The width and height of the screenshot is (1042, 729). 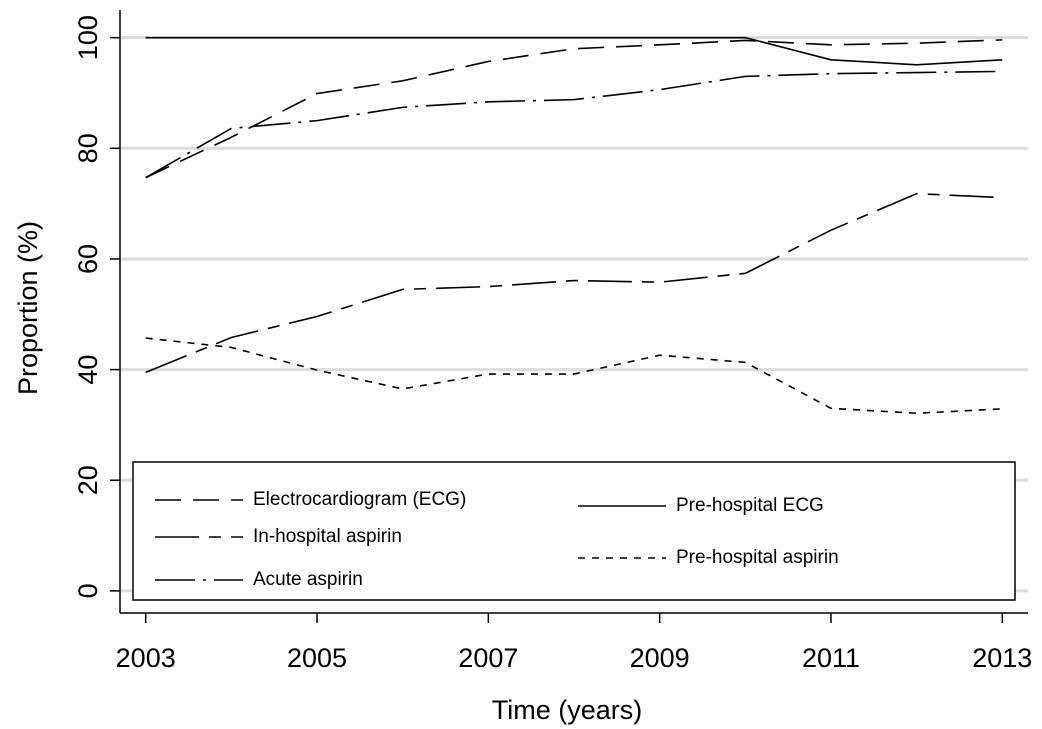 What do you see at coordinates (308, 579) in the screenshot?
I see `legend-label: Acute aspirin` at bounding box center [308, 579].